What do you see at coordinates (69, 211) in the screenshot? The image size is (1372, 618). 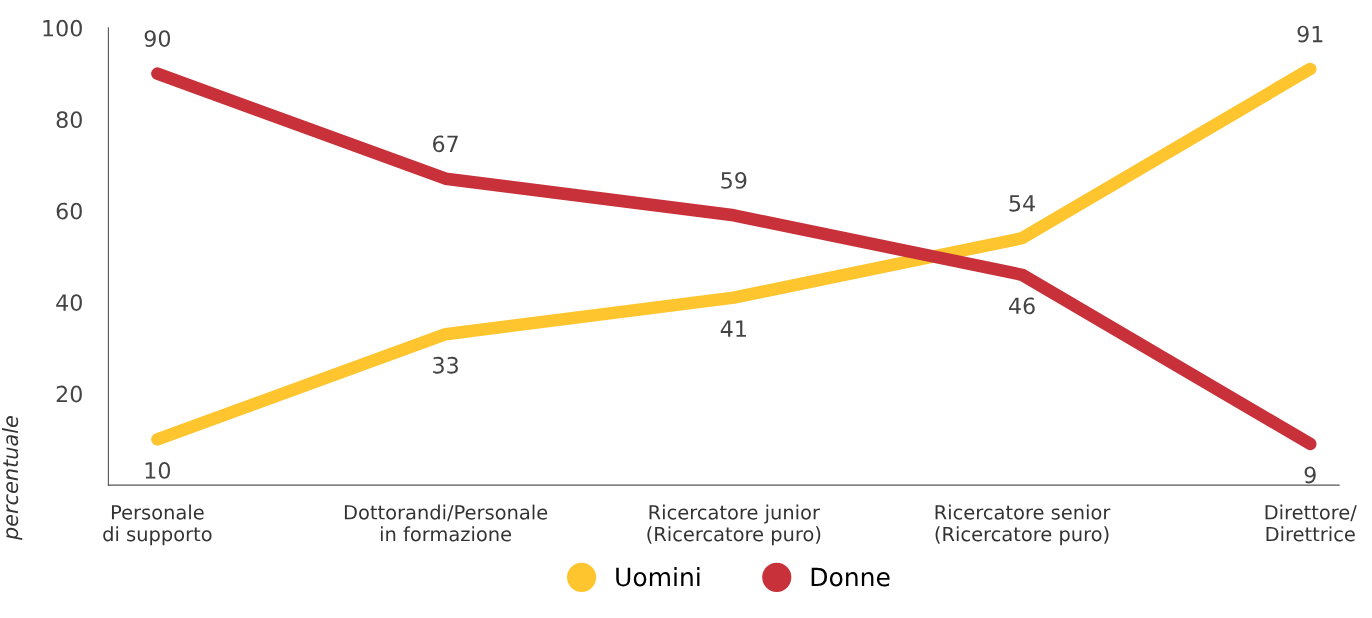 I see `y-tick-label: 60` at bounding box center [69, 211].